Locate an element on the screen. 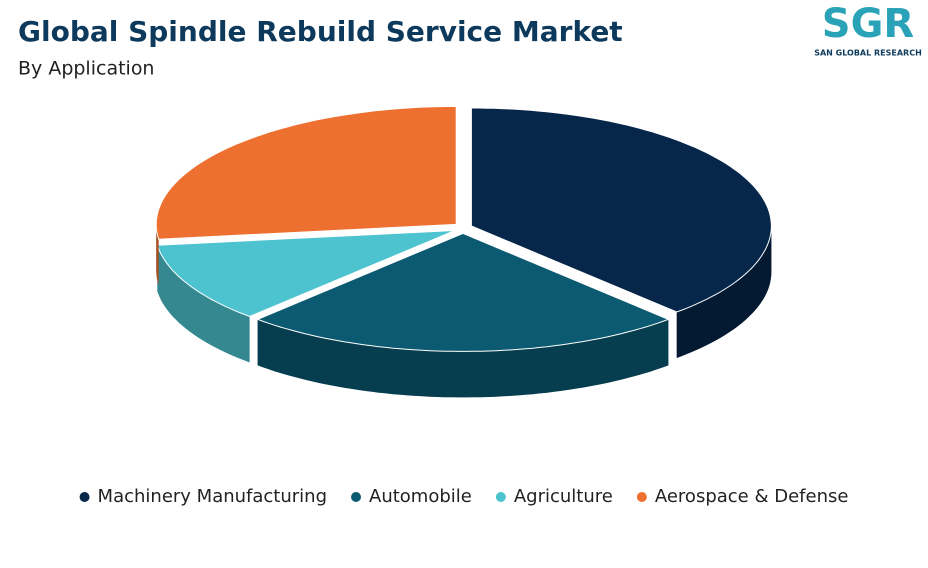 This screenshot has width=928, height=568. logo-name: SAN GLOBAL RESEARCH is located at coordinates (868, 53).